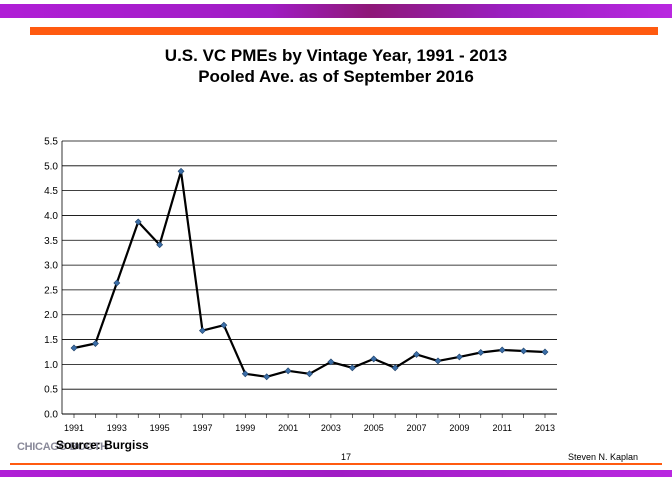 The width and height of the screenshot is (672, 480). What do you see at coordinates (336, 11) in the screenshot?
I see `top-banner-bar` at bounding box center [336, 11].